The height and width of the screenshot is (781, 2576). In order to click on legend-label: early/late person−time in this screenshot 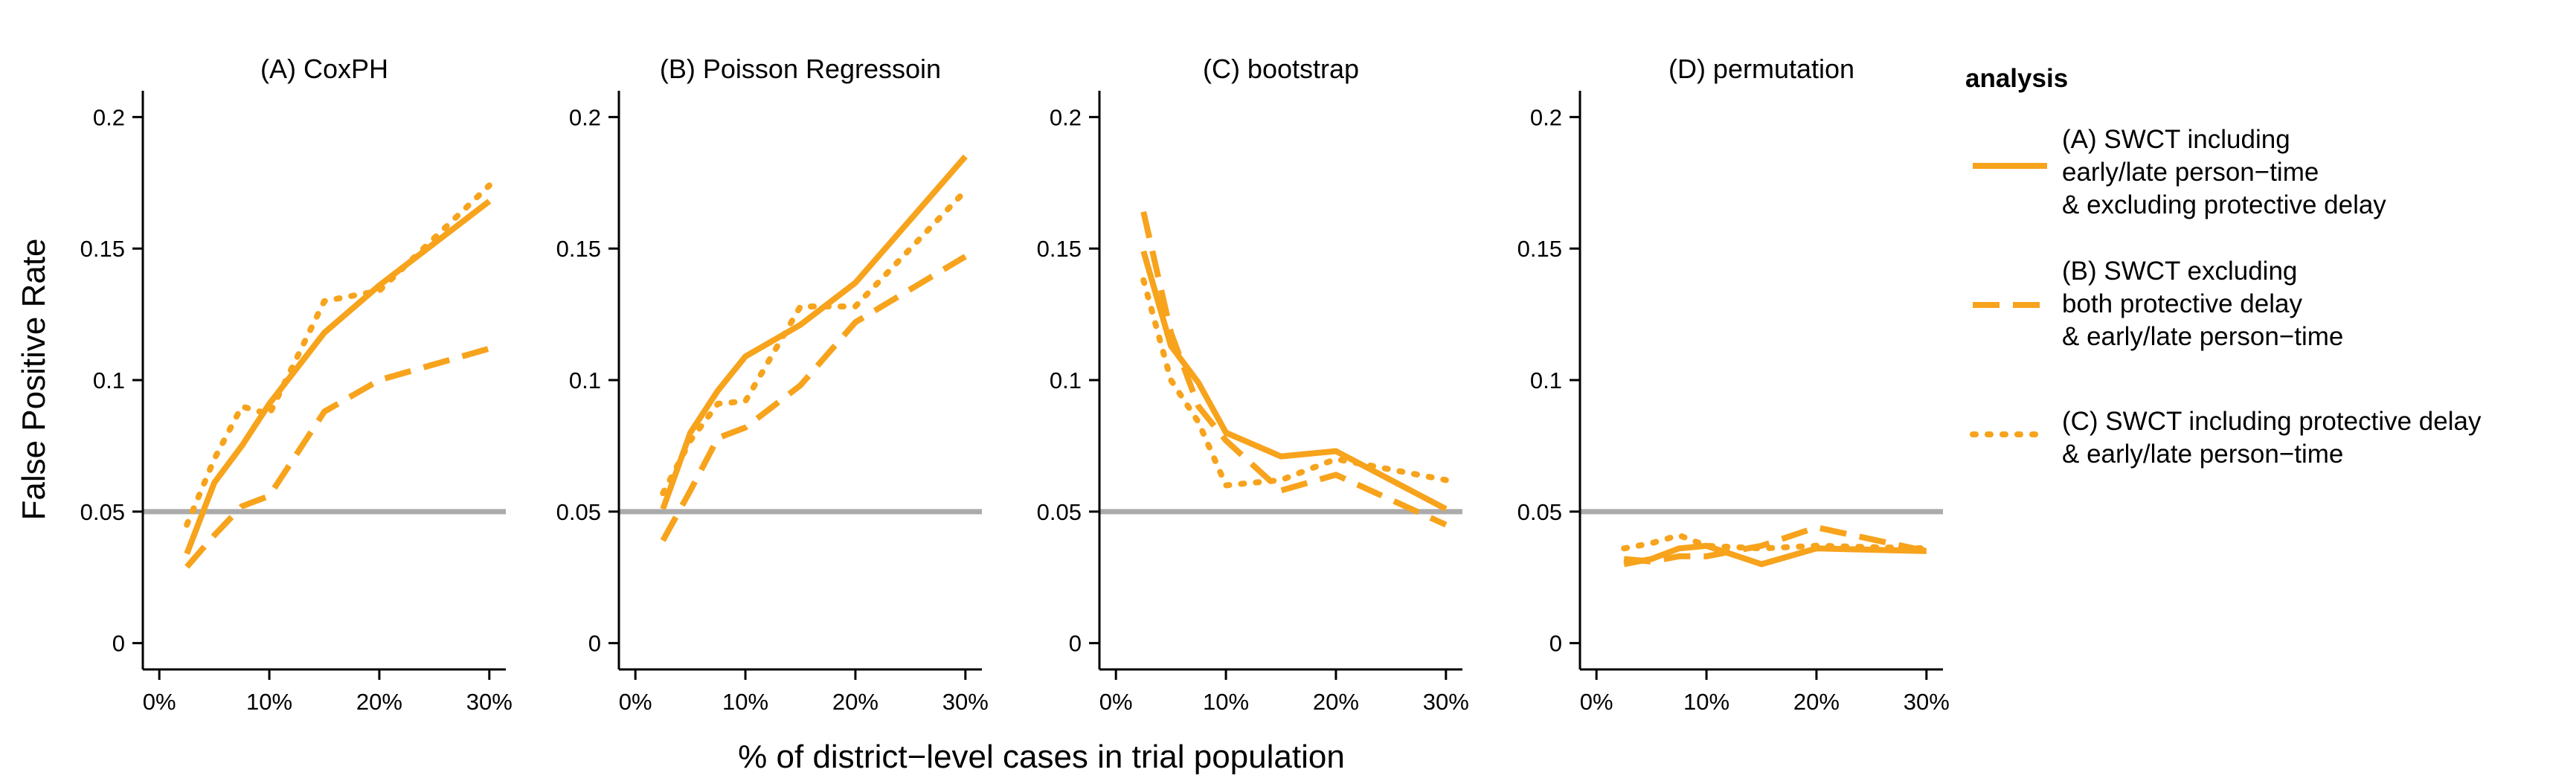, I will do `click(2190, 172)`.